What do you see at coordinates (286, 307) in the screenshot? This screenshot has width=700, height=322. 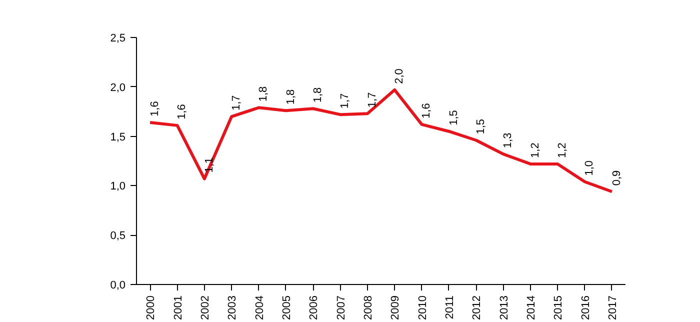 I see `x-tick-label: 2005` at bounding box center [286, 307].